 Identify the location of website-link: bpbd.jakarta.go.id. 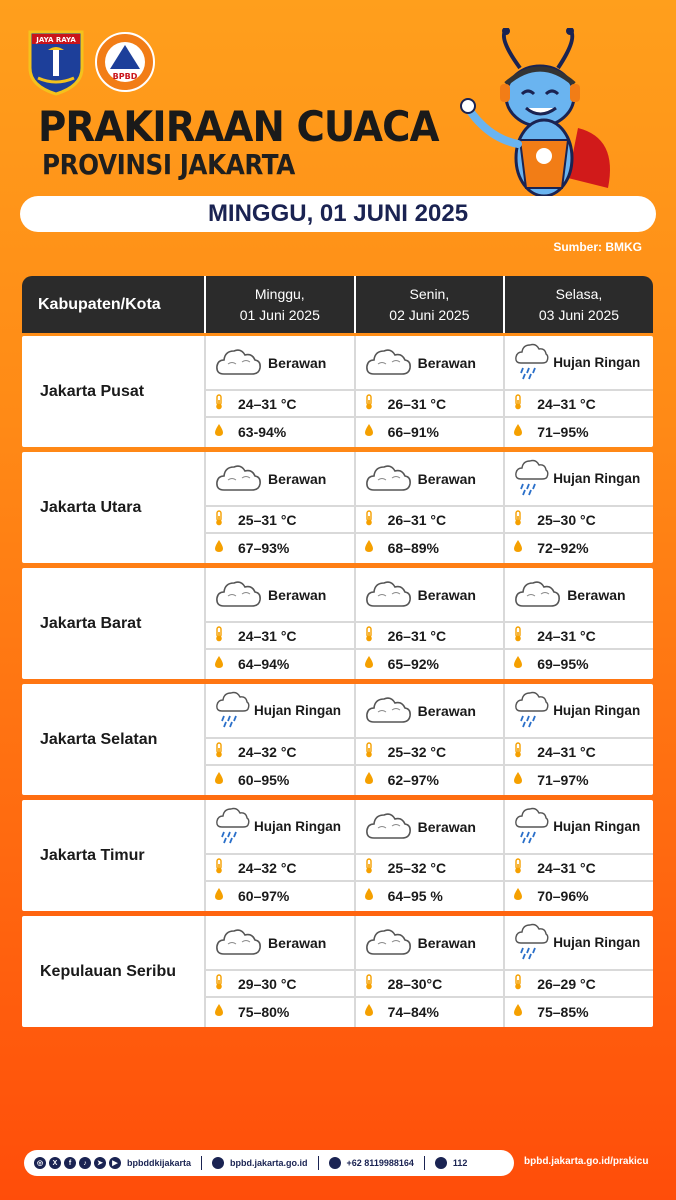
(269, 1163).